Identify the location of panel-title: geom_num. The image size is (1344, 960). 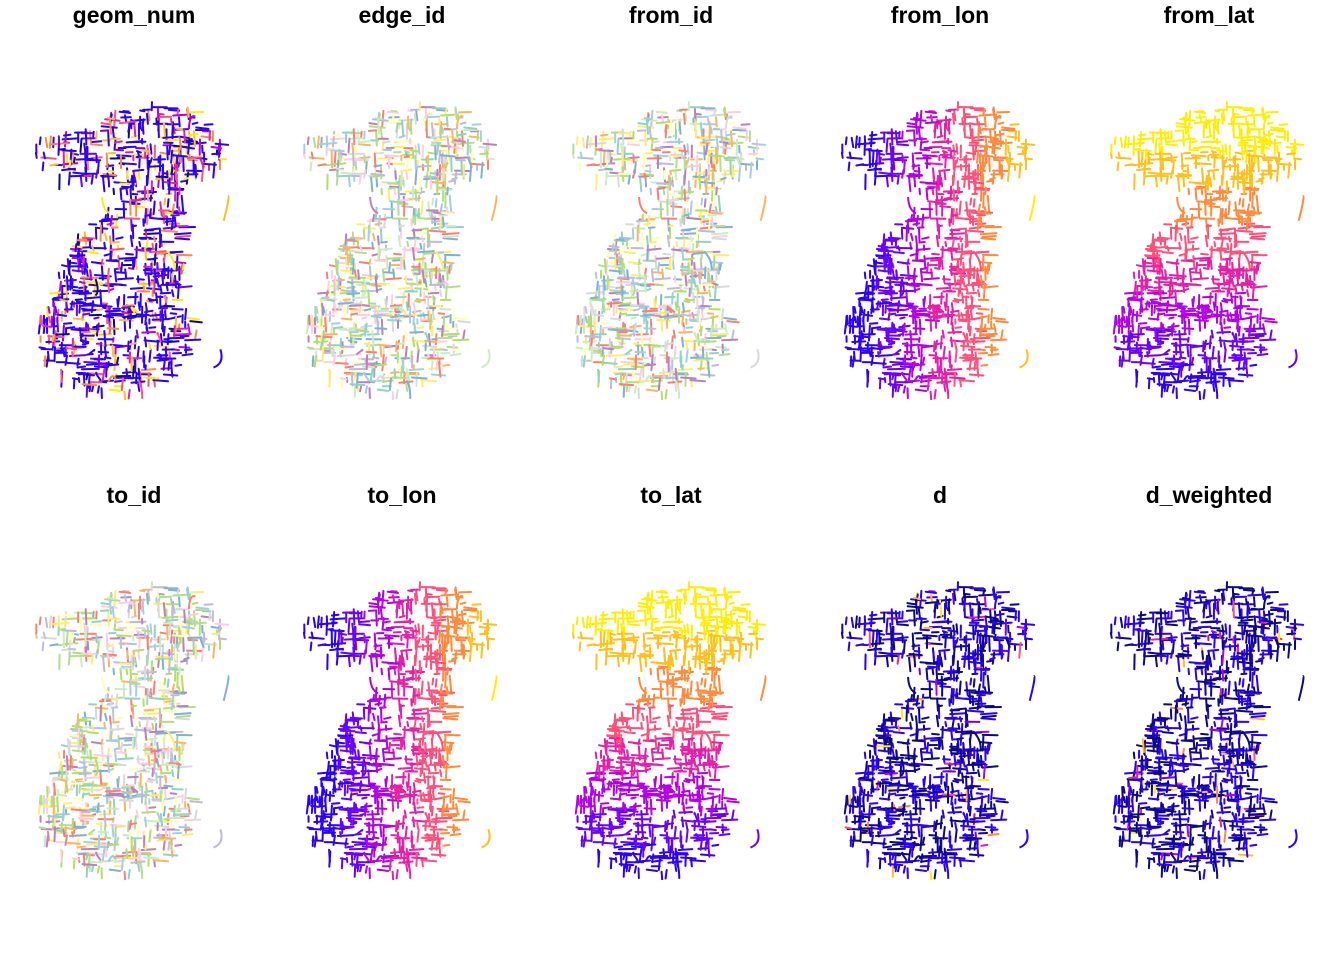
(134, 15).